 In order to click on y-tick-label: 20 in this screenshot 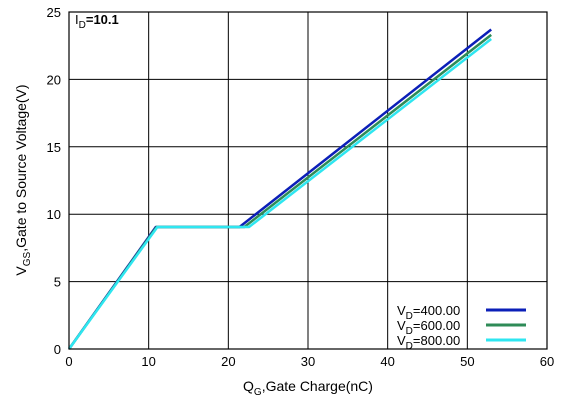, I will do `click(54, 79)`.